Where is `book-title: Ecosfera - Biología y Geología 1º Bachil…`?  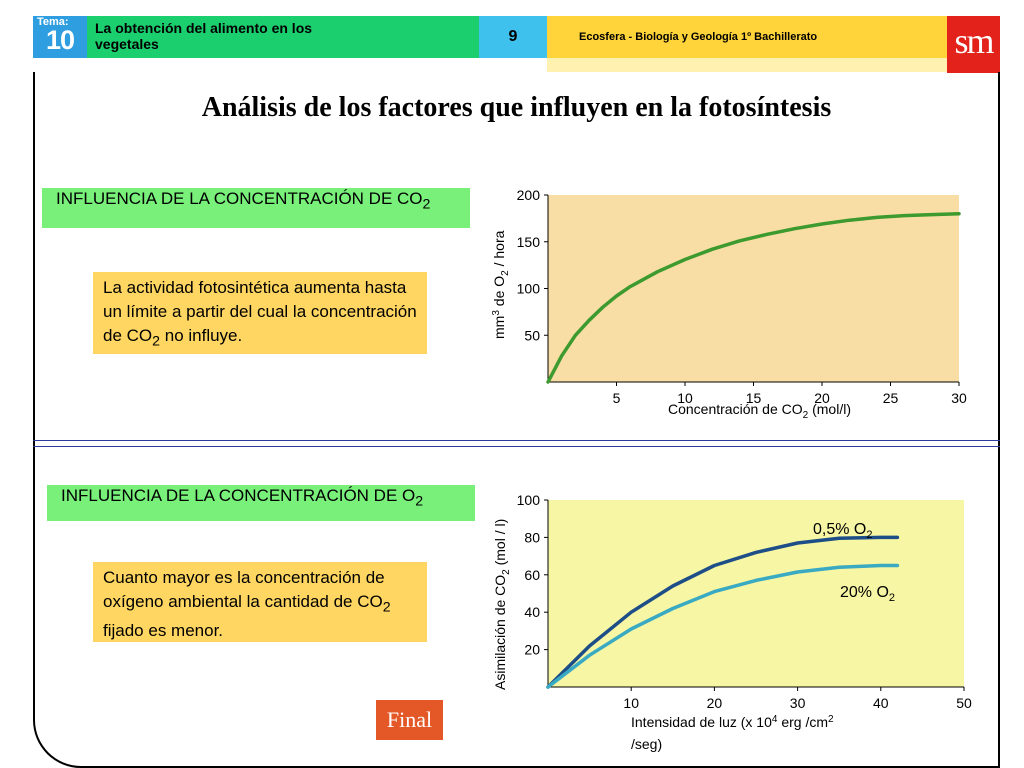 book-title: Ecosfera - Biología y Geología 1º Bachil… is located at coordinates (747, 37).